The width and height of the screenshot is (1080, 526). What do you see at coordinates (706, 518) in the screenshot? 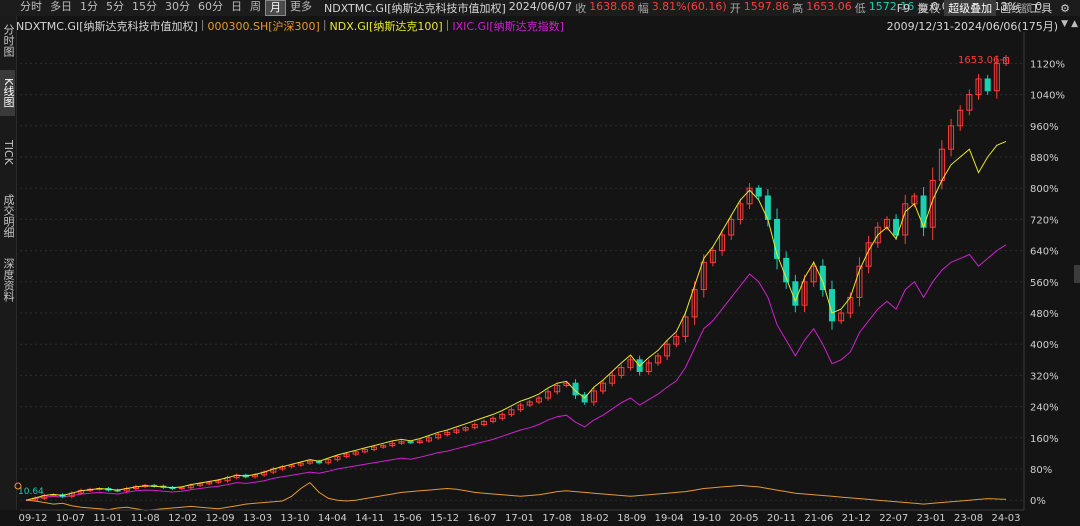
I see `x-tick-label: 19-10` at bounding box center [706, 518].